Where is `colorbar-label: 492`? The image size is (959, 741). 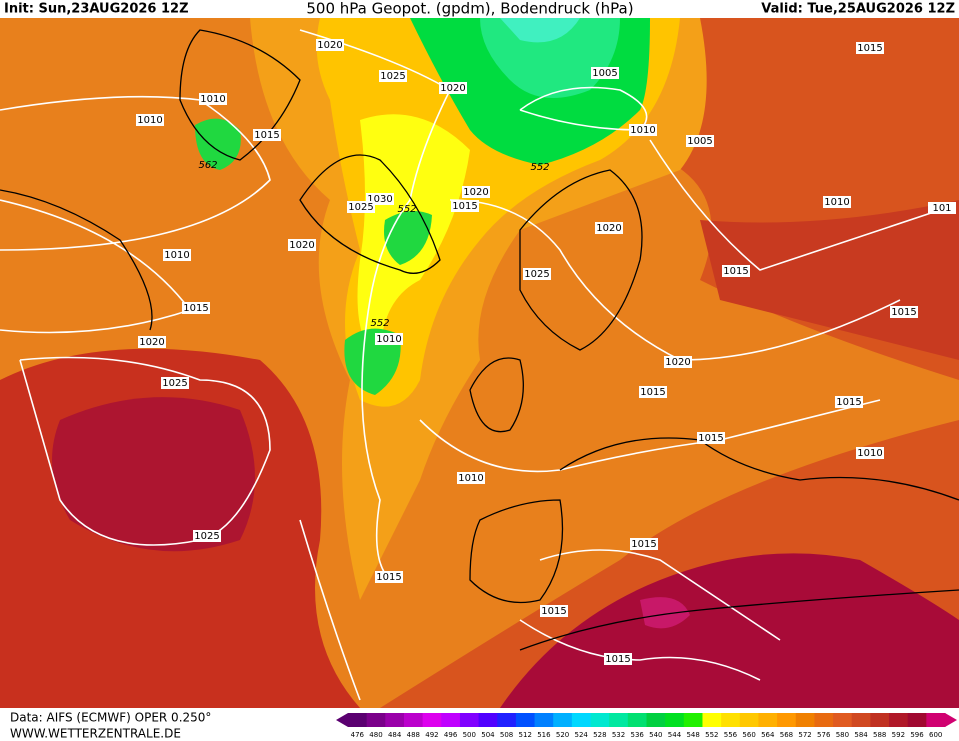 colorbar-label: 492 is located at coordinates (431, 735).